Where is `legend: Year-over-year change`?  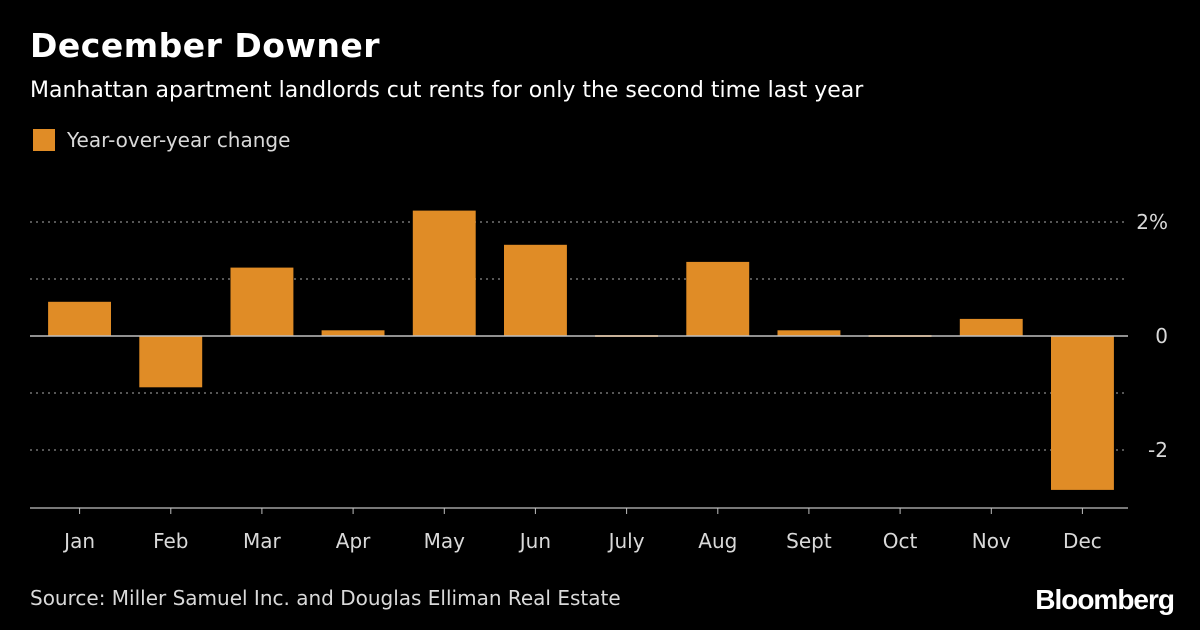 legend: Year-over-year change is located at coordinates (161, 140).